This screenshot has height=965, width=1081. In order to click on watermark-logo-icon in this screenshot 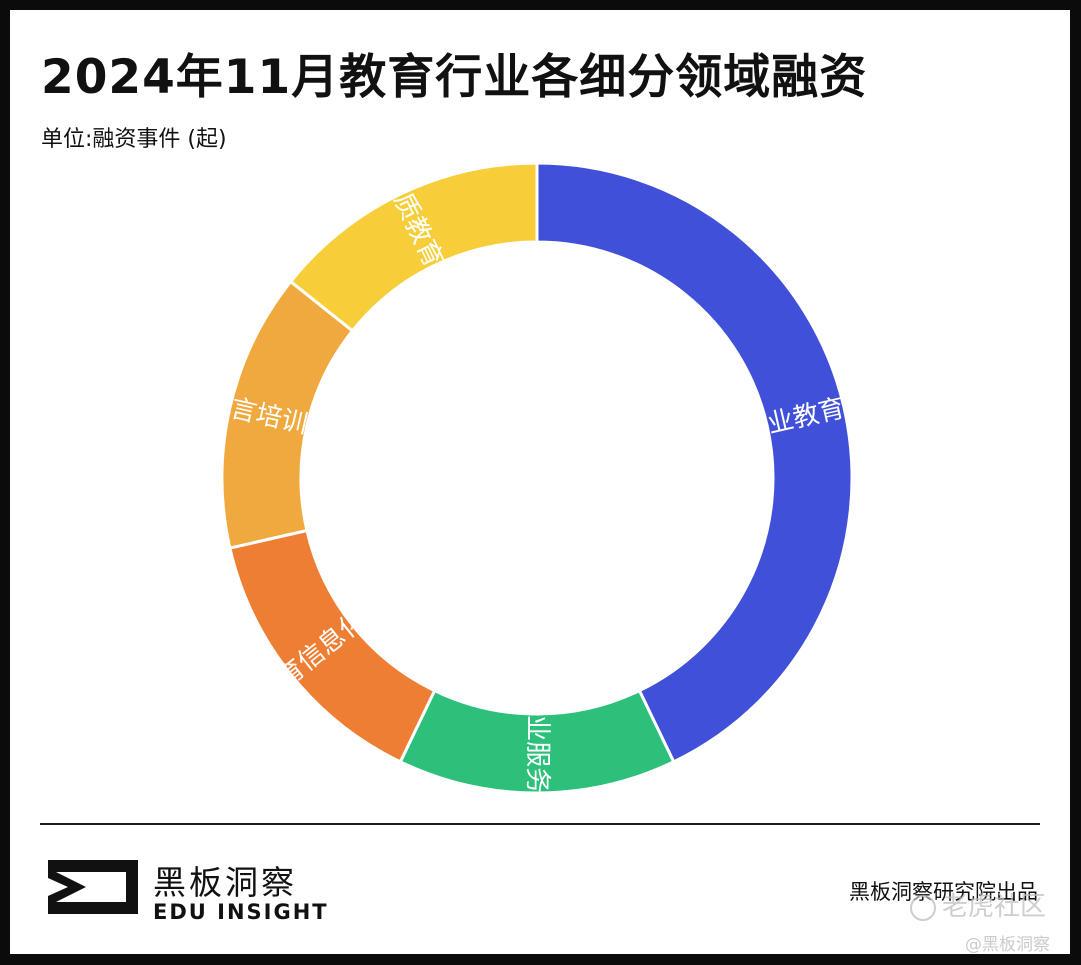, I will do `click(923, 907)`.